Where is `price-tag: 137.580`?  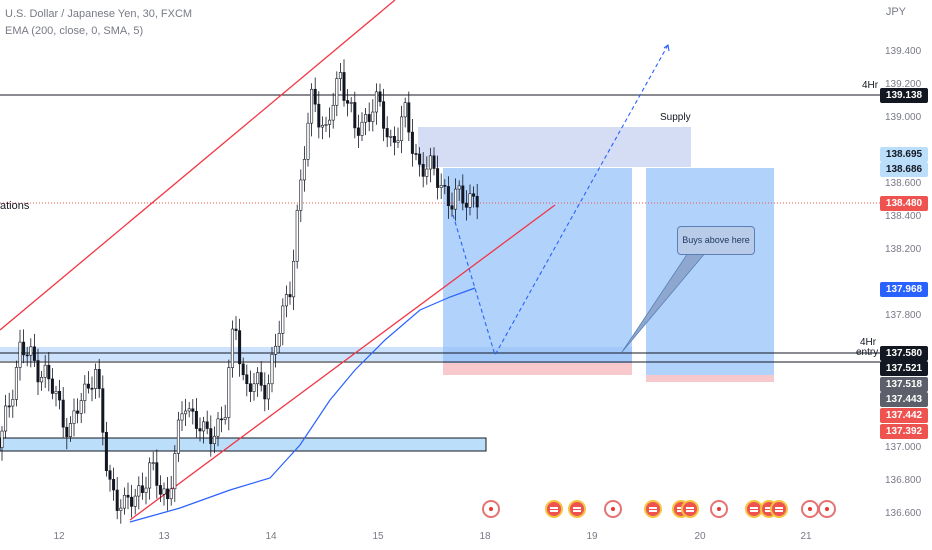
price-tag: 137.580 is located at coordinates (904, 353).